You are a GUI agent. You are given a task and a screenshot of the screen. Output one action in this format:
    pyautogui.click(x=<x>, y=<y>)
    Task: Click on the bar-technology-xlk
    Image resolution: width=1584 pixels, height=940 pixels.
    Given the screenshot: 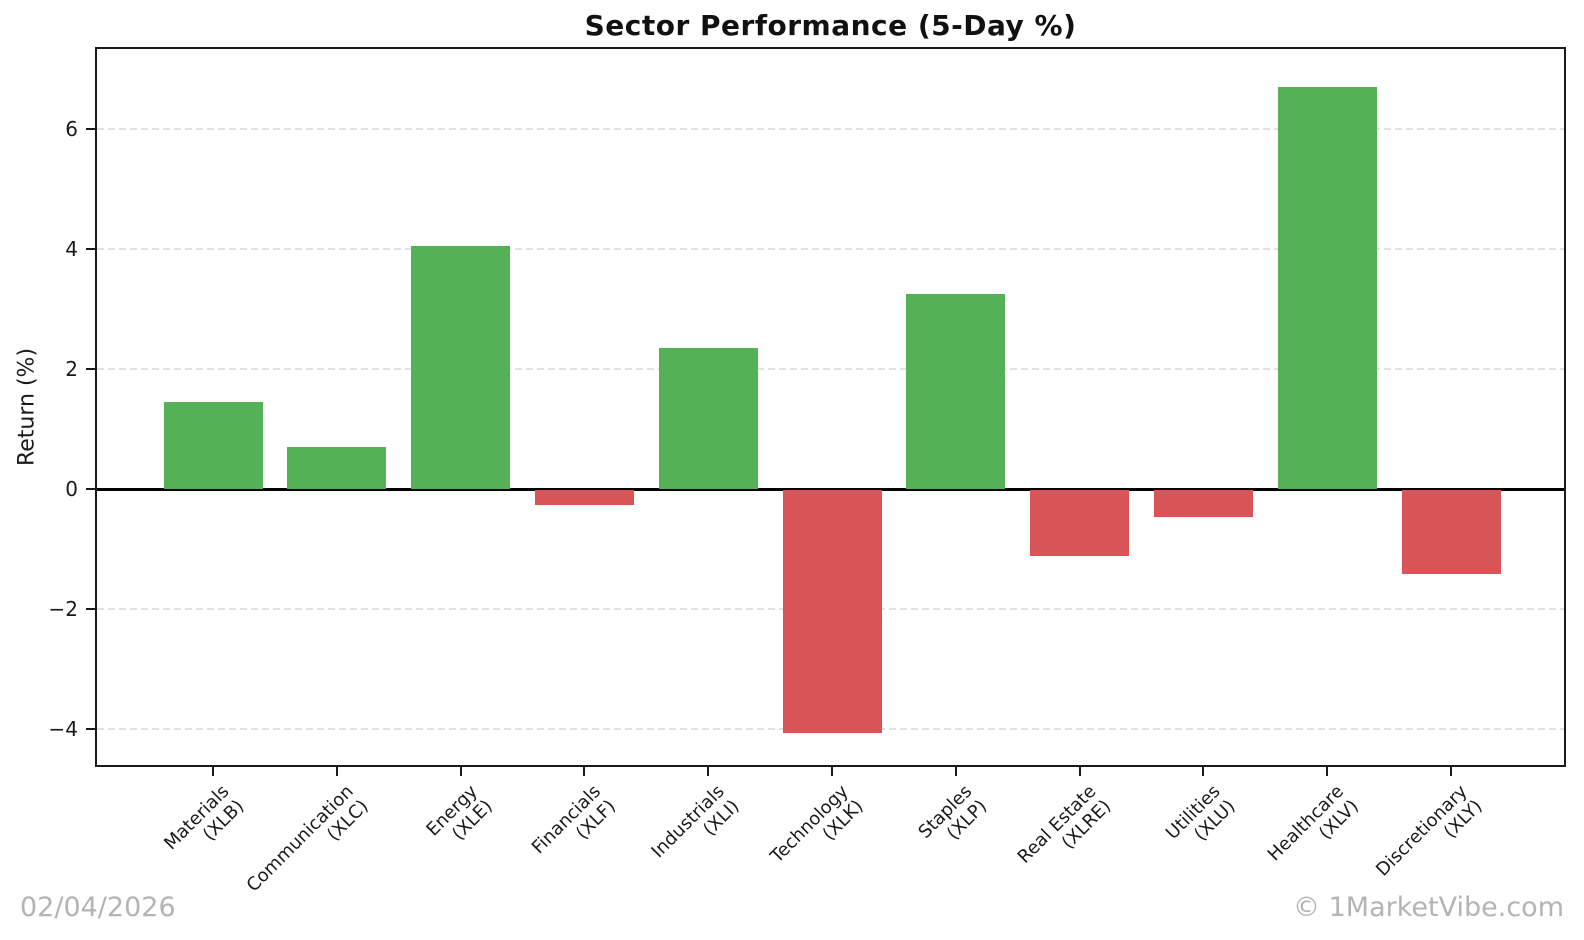 What is the action you would take?
    pyautogui.click(x=832, y=611)
    